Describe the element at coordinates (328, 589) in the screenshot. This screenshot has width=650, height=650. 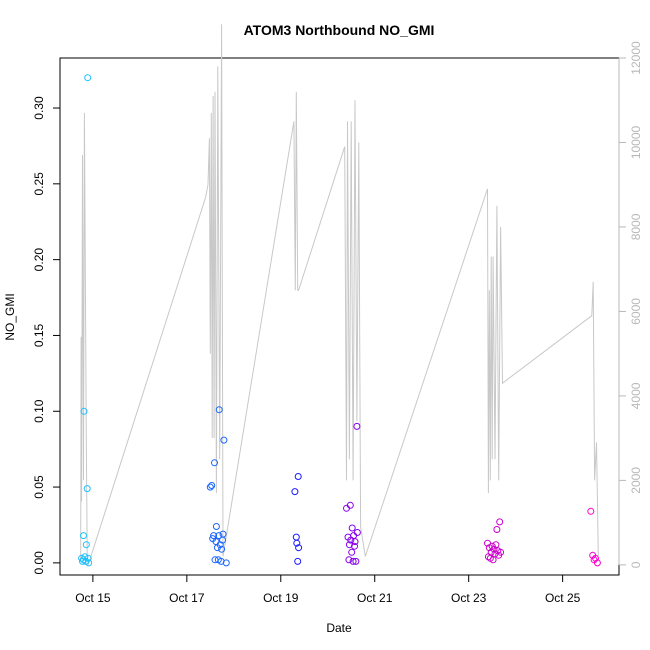
I see `x-axis: Oct 15 Oct 17 Oct 19 Oct 21 Oct 23 Oct 25` at that location.